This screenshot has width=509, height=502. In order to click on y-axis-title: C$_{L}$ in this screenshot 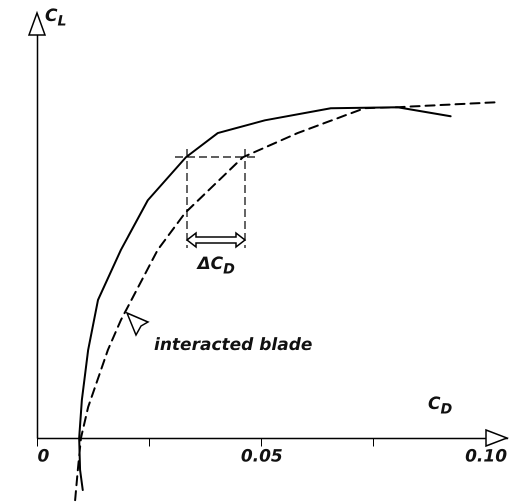, I will do `click(56, 18)`.